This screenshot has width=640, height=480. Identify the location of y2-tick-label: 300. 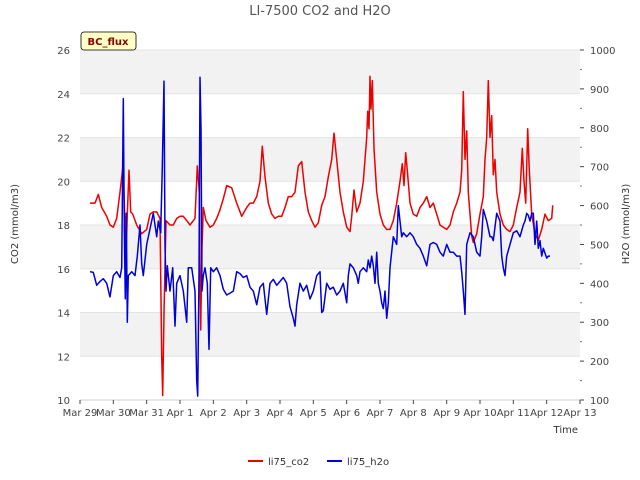
(599, 323).